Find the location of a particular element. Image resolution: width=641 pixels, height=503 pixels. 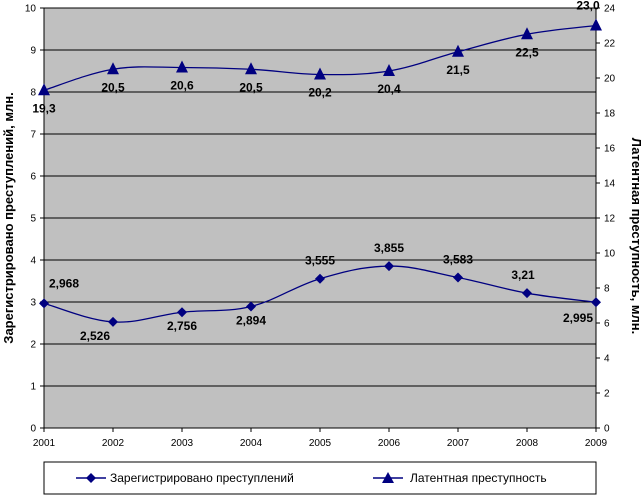

data-label: 23,0 is located at coordinates (588, 6).